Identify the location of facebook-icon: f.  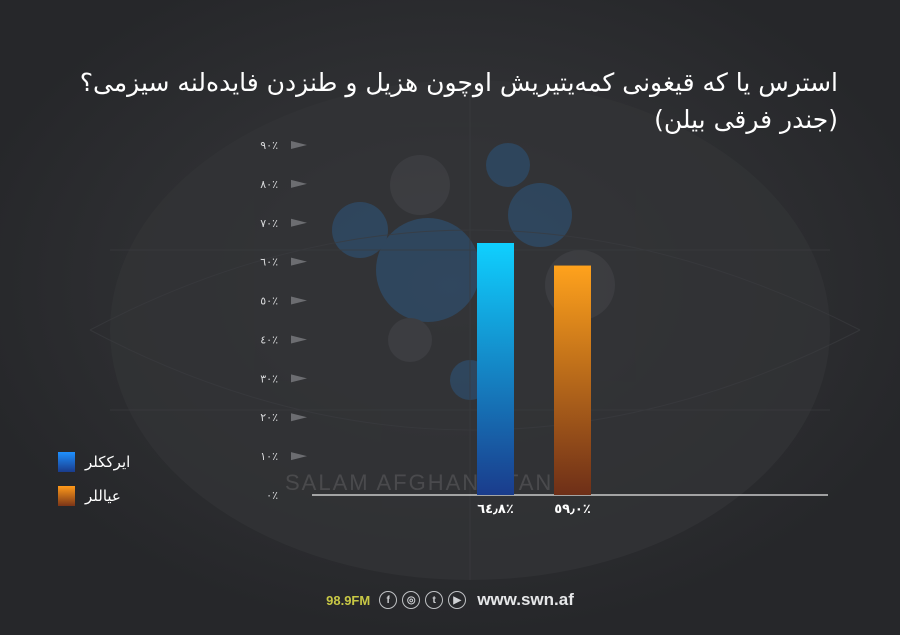
(388, 600).